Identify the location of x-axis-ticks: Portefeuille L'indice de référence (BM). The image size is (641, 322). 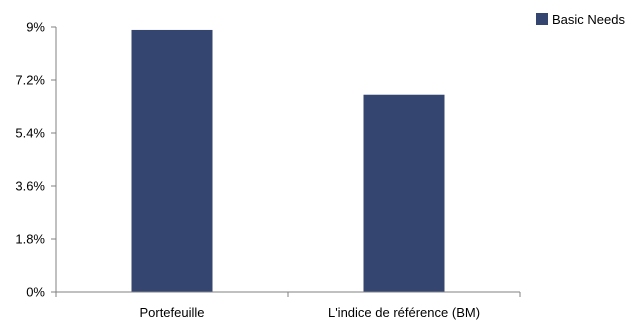
(288, 306).